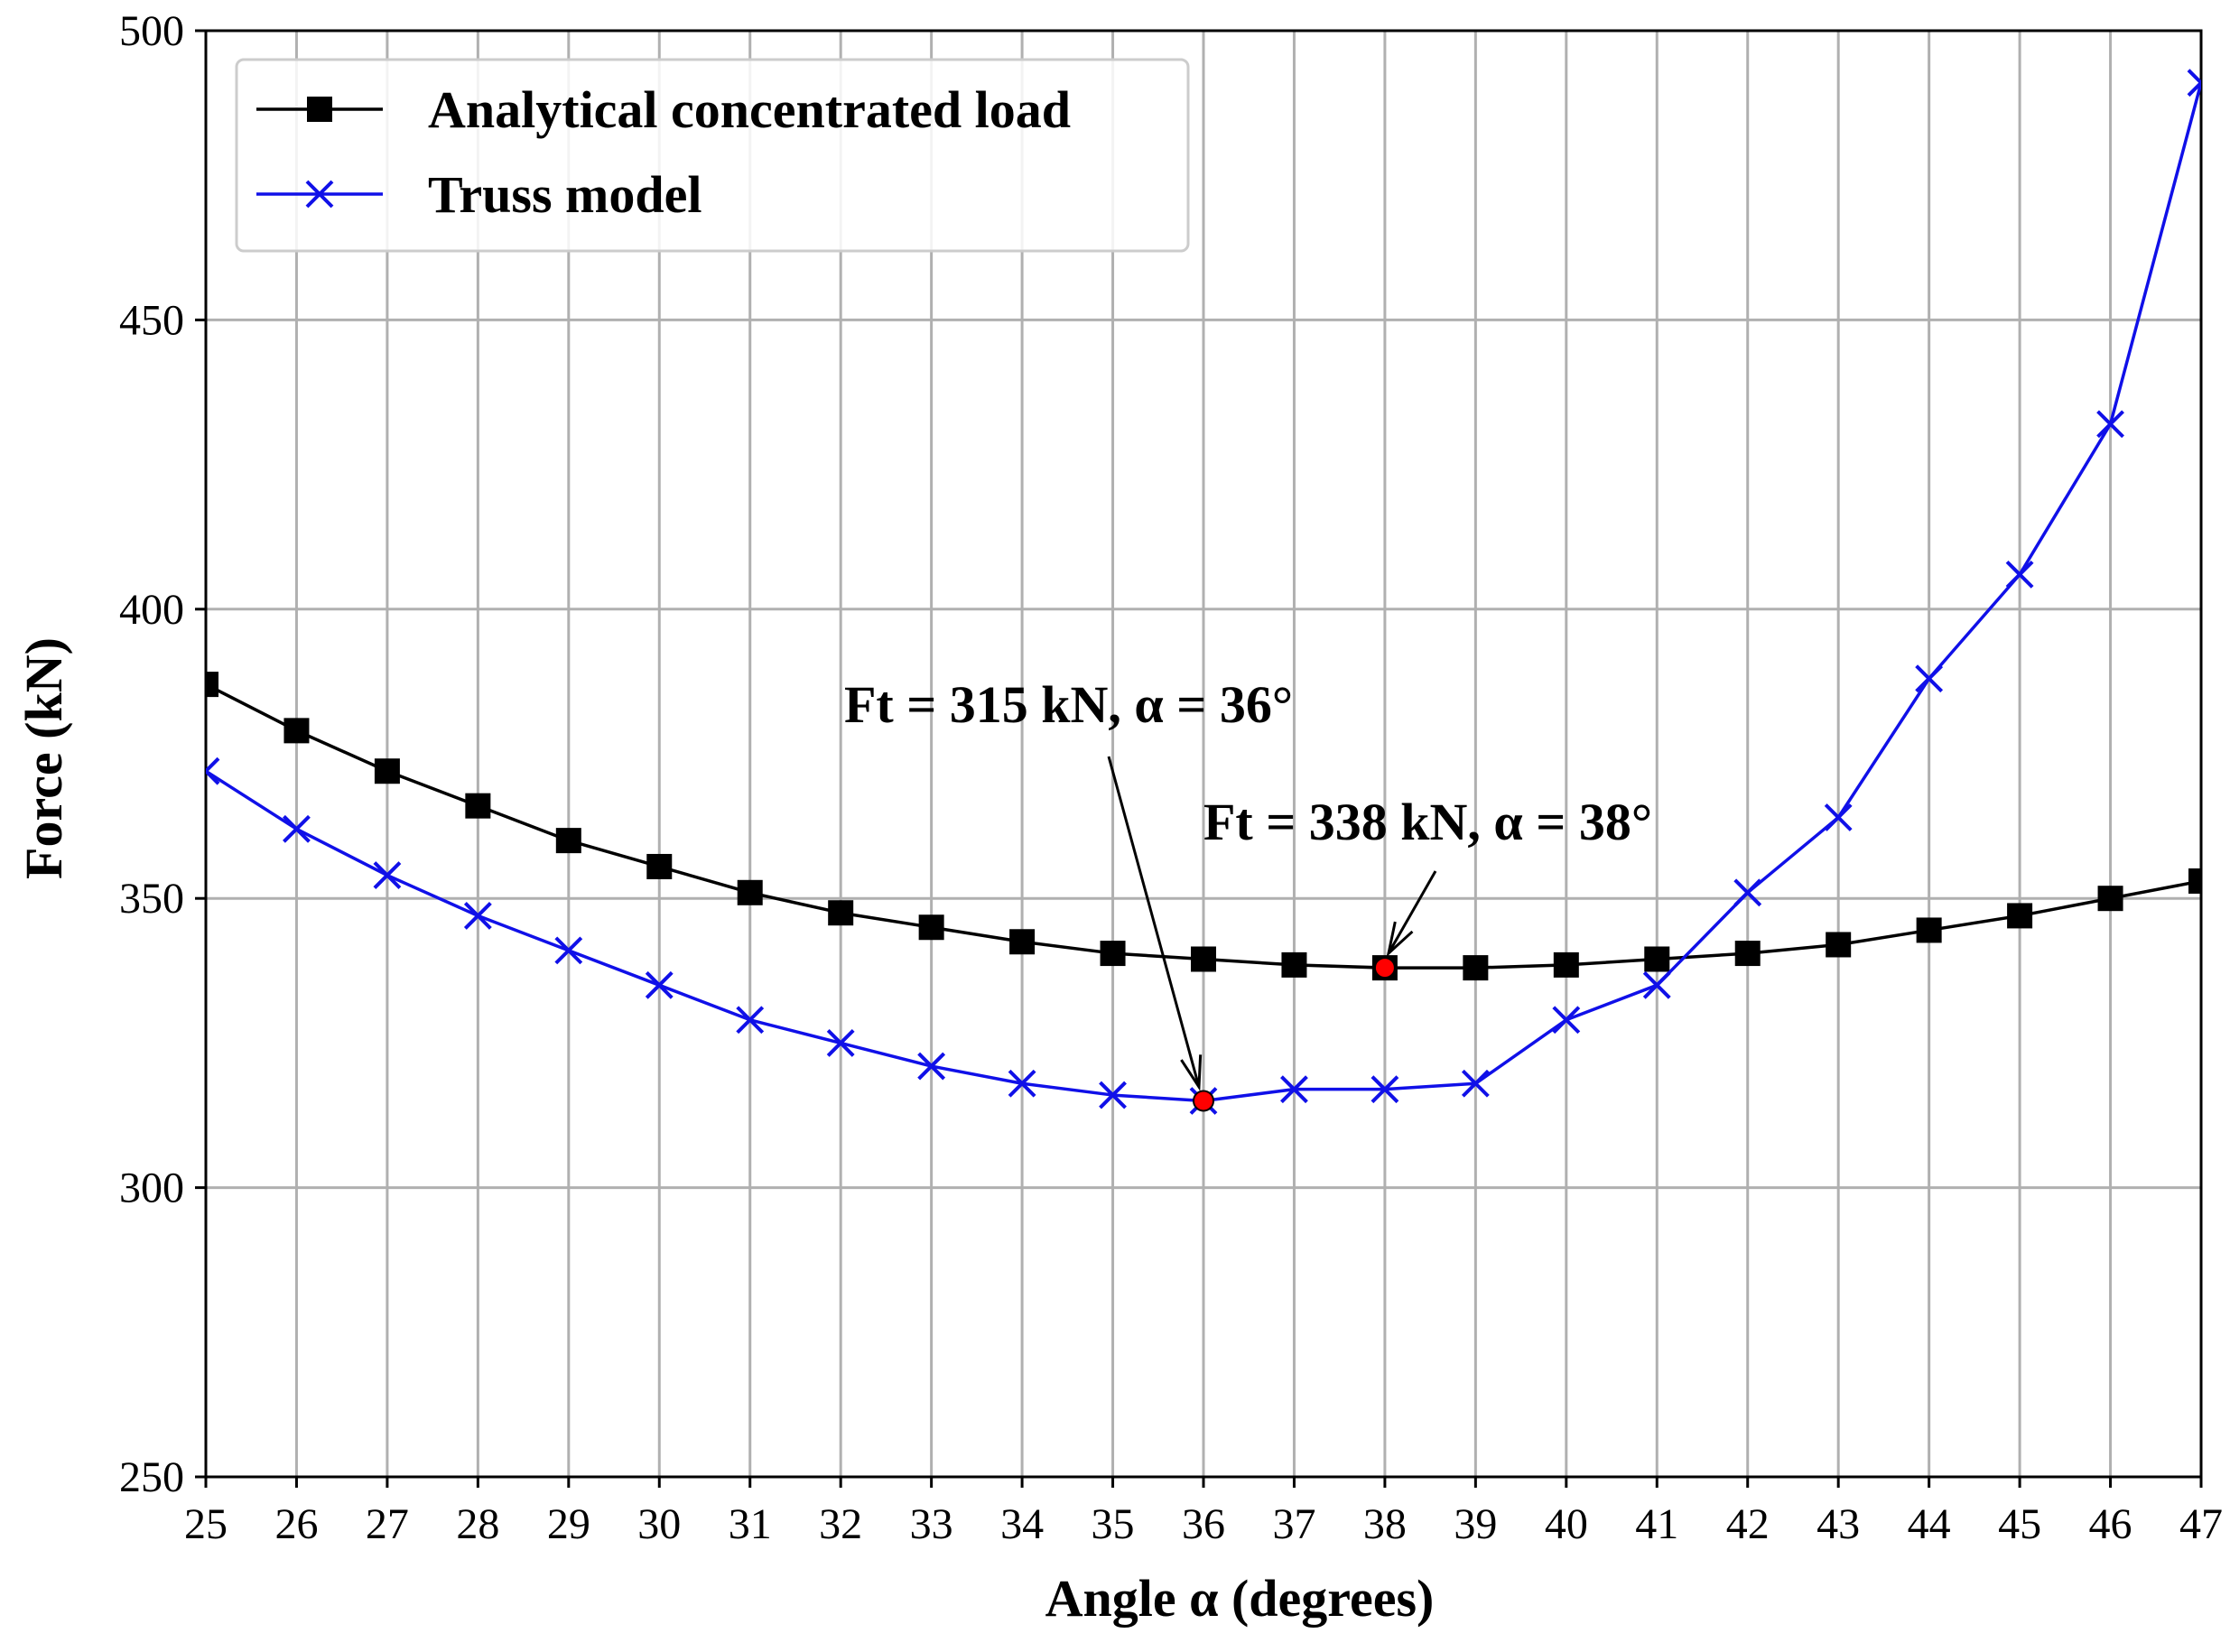  I want to click on x-tick-label: 33, so click(931, 1524).